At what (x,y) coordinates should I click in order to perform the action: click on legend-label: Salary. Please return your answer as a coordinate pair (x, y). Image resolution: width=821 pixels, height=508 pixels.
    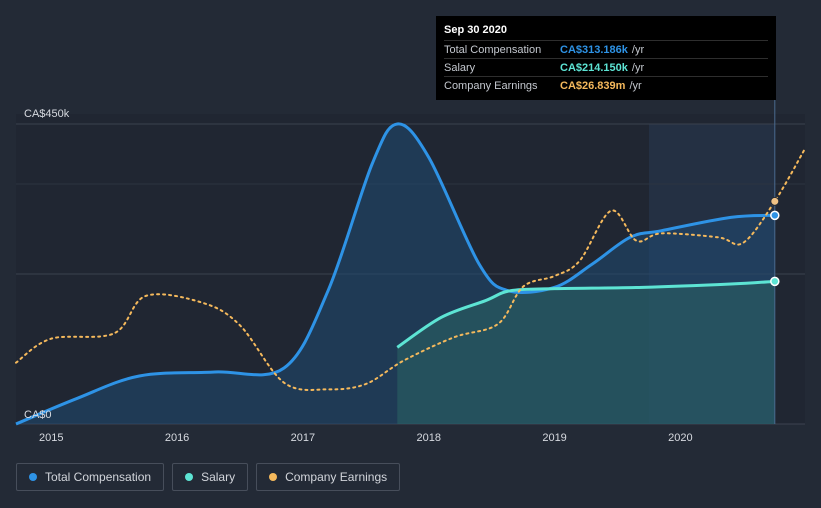
    Looking at the image, I should click on (218, 477).